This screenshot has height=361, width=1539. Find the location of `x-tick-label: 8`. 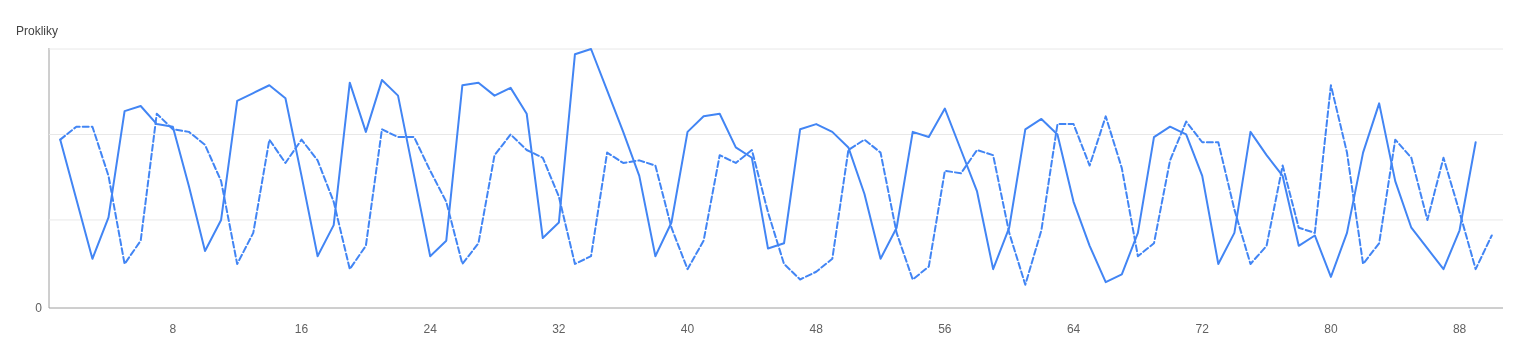

x-tick-label: 8 is located at coordinates (173, 329).